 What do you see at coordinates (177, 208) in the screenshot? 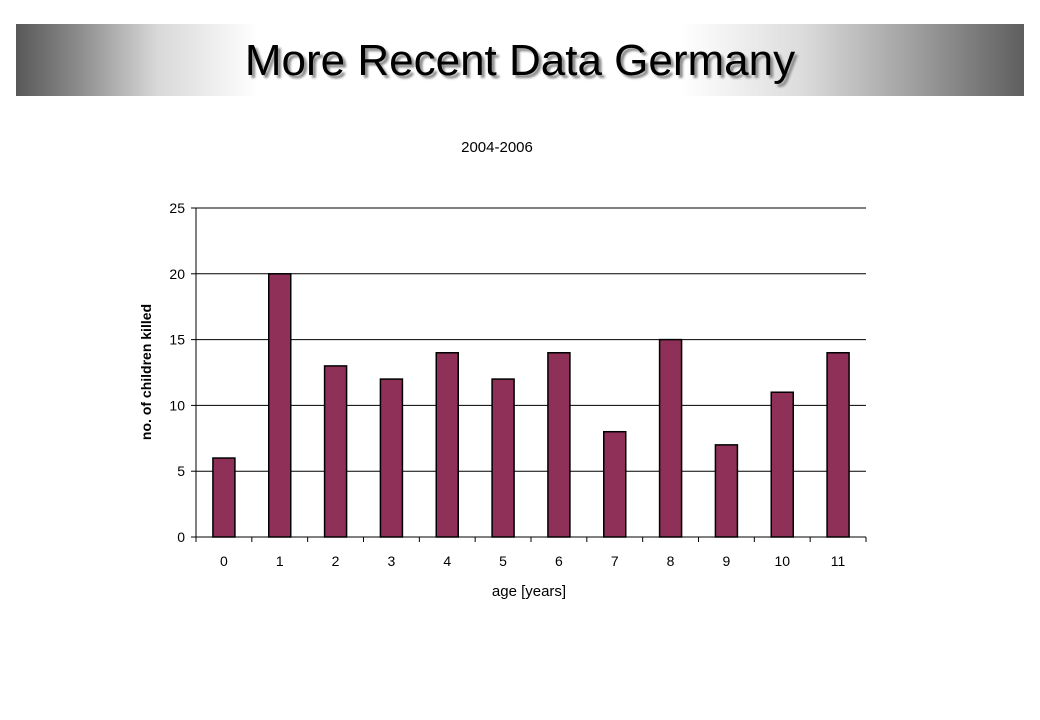
I see `y-tick-label: 25` at bounding box center [177, 208].